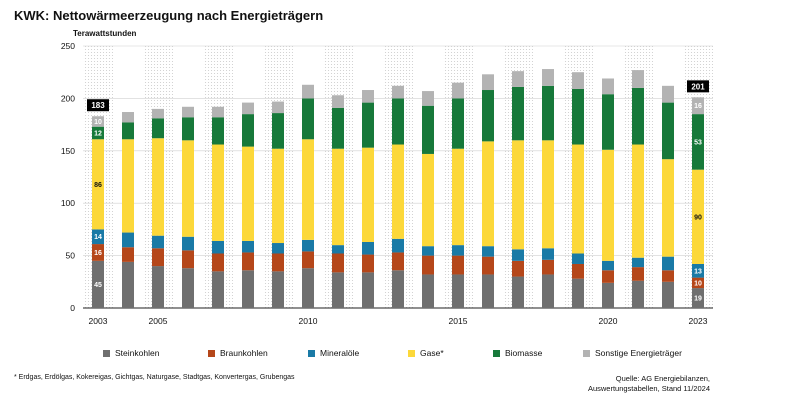 This screenshot has height=400, width=800. Describe the element at coordinates (638, 116) in the screenshot. I see `bar-biomasse-2021` at that location.